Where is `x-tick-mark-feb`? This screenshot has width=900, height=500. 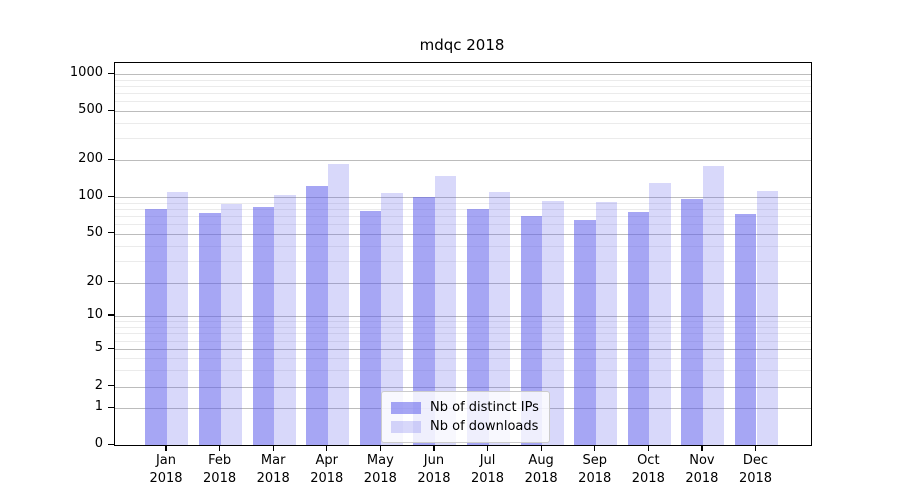
x-tick-mark-feb is located at coordinates (220, 448).